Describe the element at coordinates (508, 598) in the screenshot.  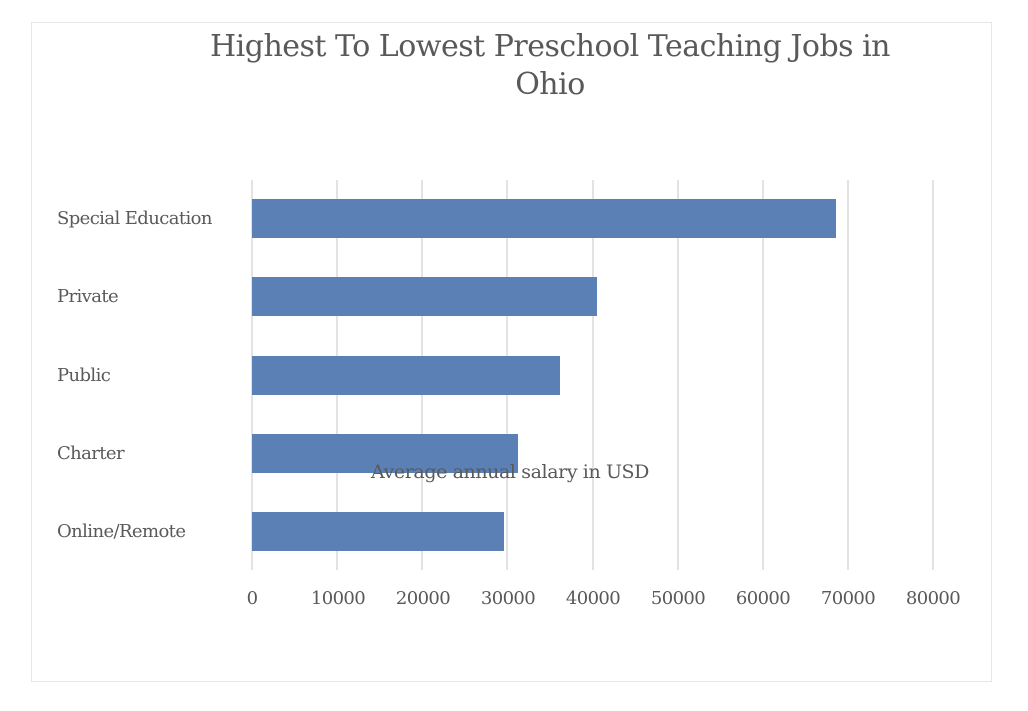
I see `x-tick-30000: 30000` at that location.